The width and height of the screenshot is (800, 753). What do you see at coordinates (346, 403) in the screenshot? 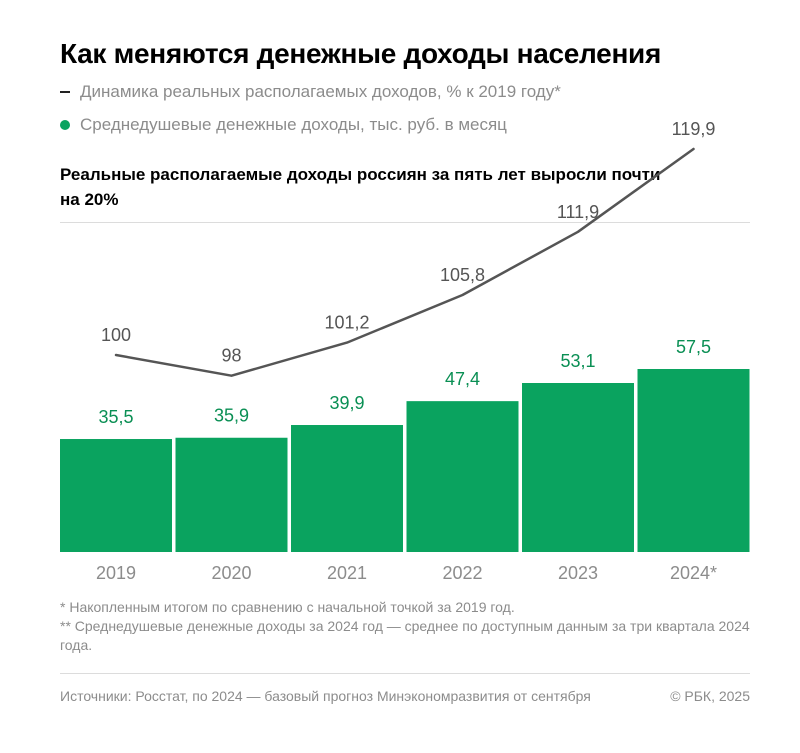
I see `bar-label-2021: 39,9` at bounding box center [346, 403].